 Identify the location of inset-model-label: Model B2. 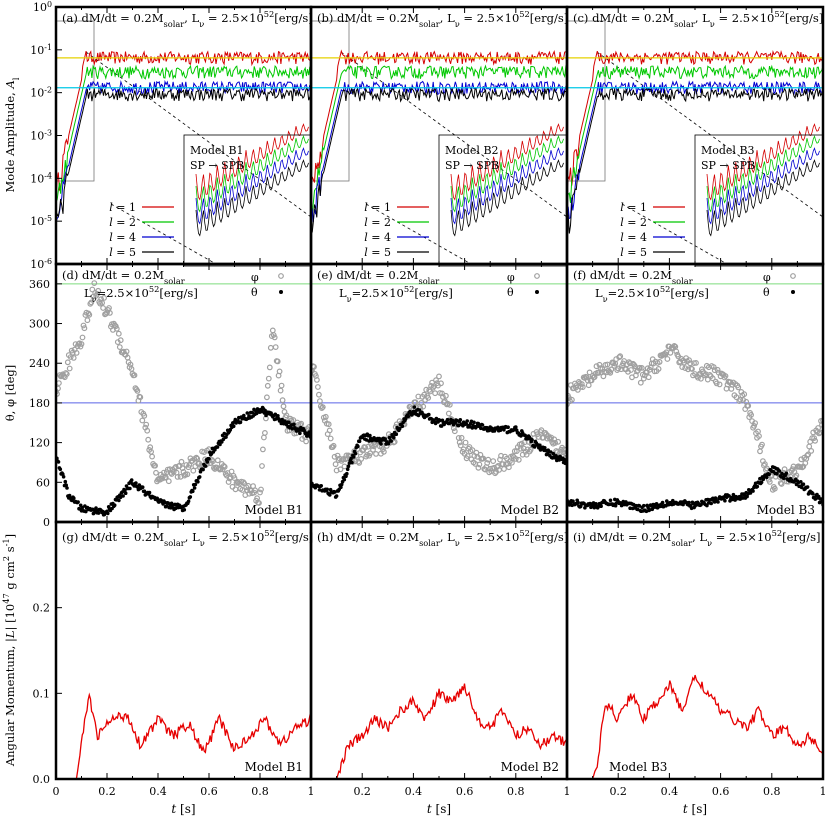
(472, 150).